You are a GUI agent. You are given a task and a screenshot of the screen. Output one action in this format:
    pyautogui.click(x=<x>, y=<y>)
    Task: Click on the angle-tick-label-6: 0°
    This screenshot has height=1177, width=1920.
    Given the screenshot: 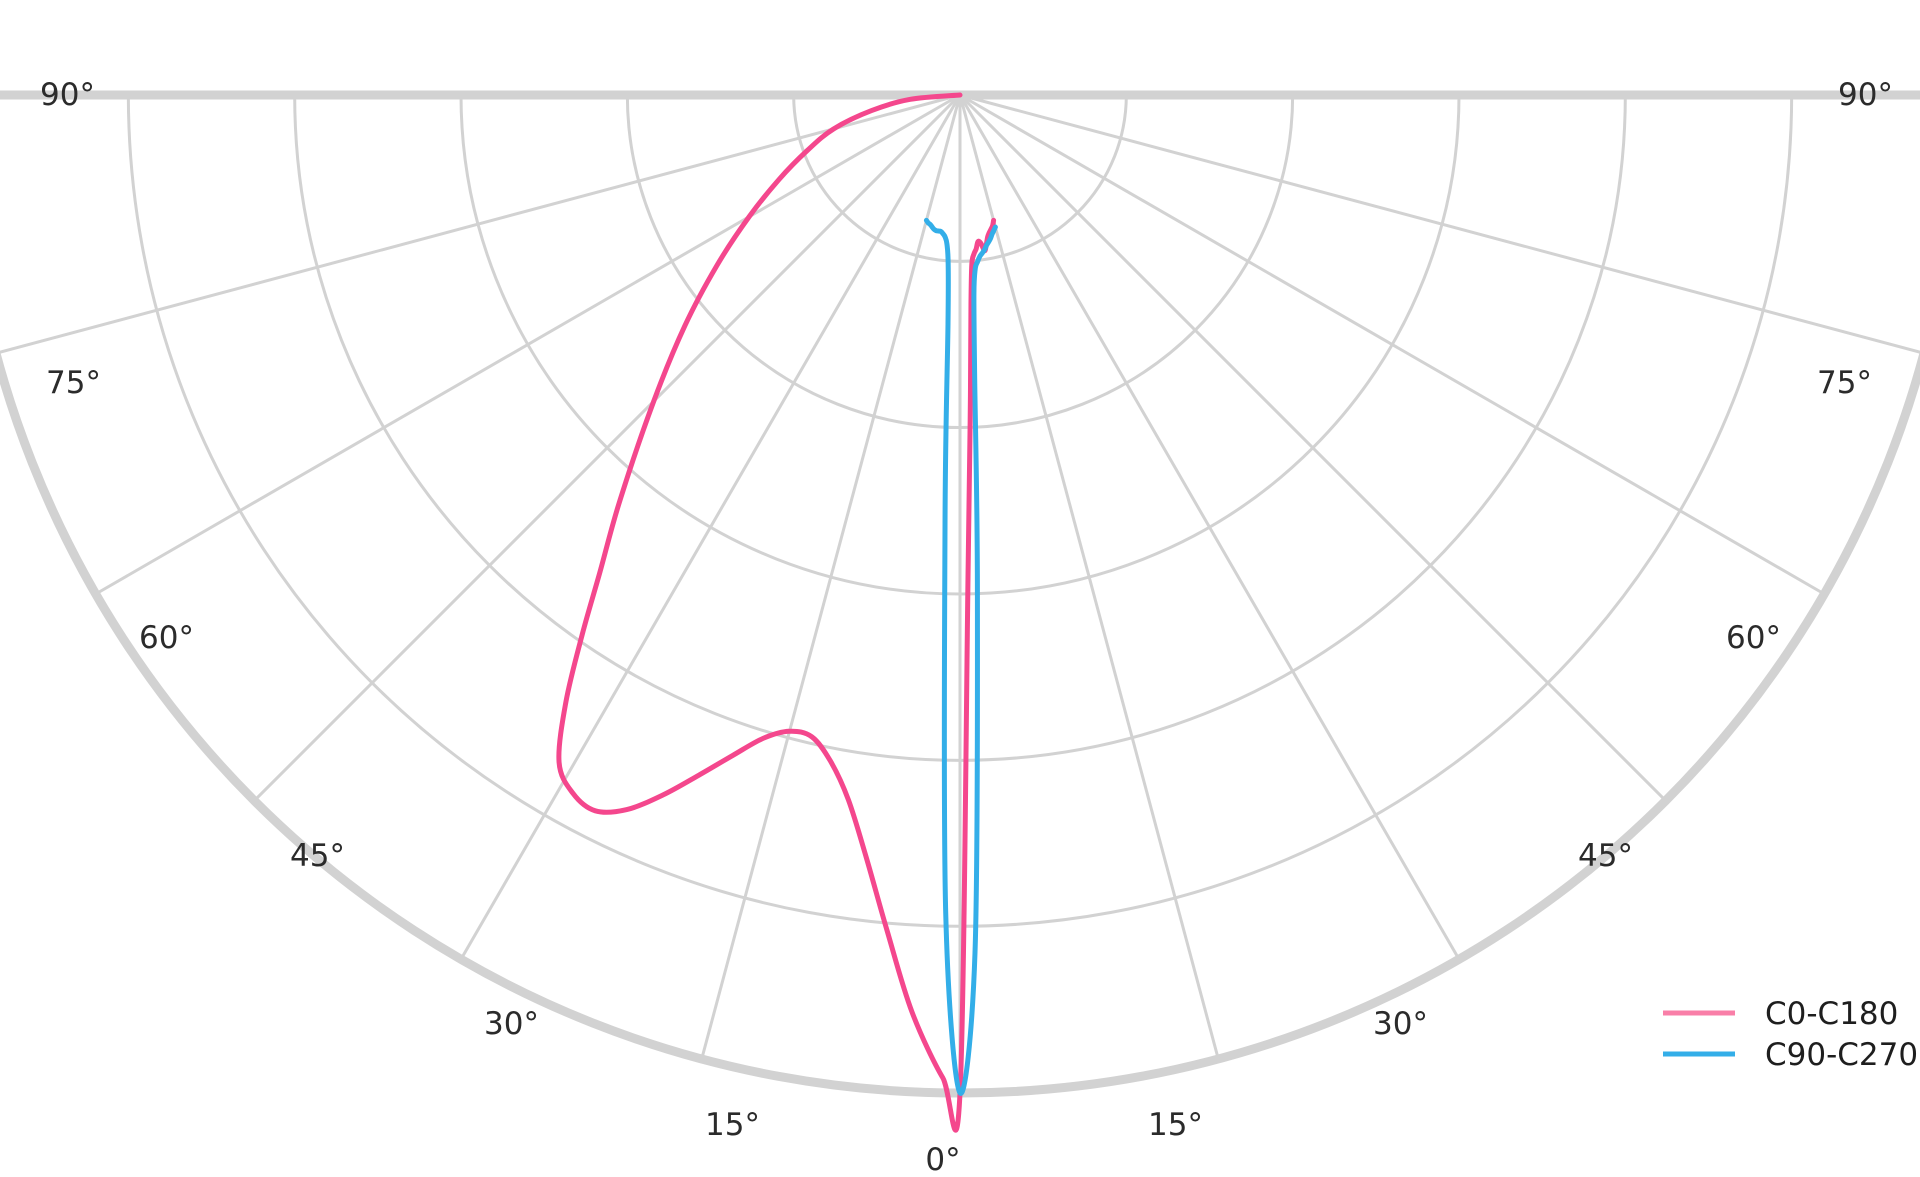 What is the action you would take?
    pyautogui.click(x=942, y=1159)
    